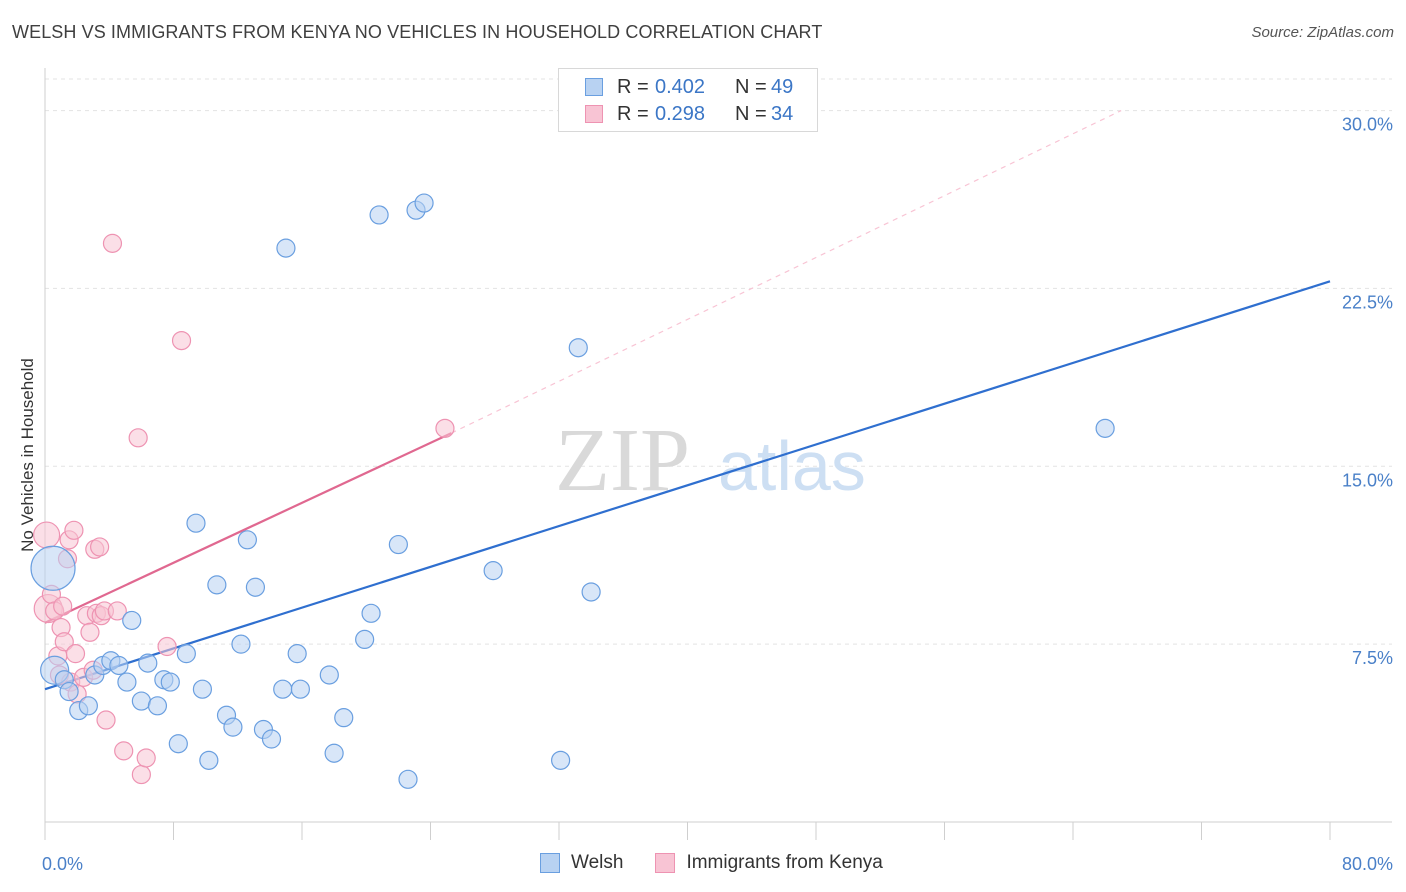 This screenshot has width=1406, height=892. I want to click on y-tick-label-3: 30.0%, so click(1367, 125).